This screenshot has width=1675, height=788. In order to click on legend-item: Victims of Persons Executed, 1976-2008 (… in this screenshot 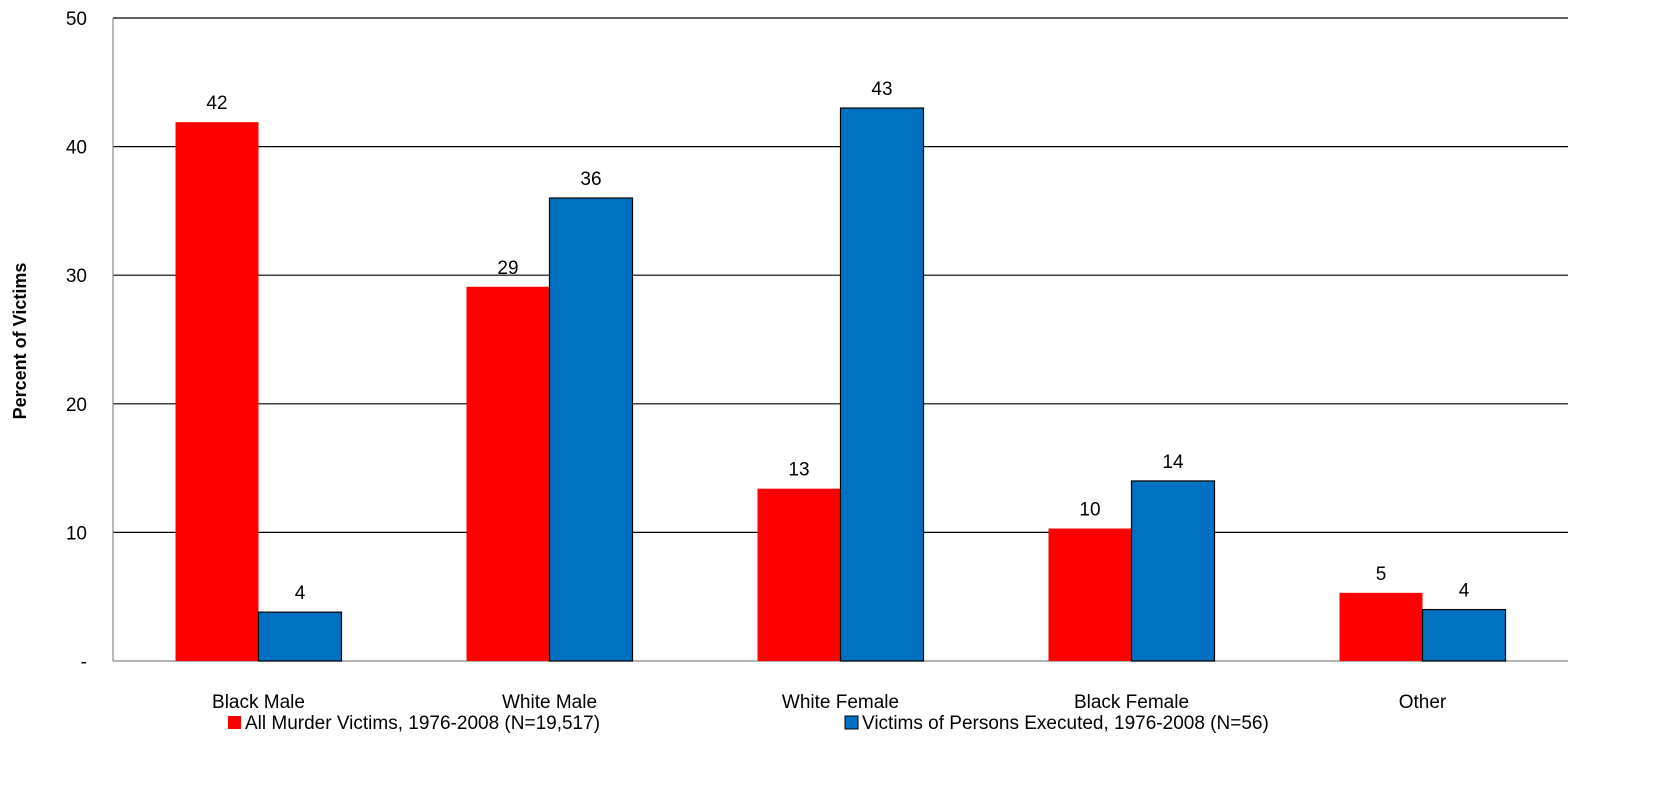, I will do `click(1056, 723)`.